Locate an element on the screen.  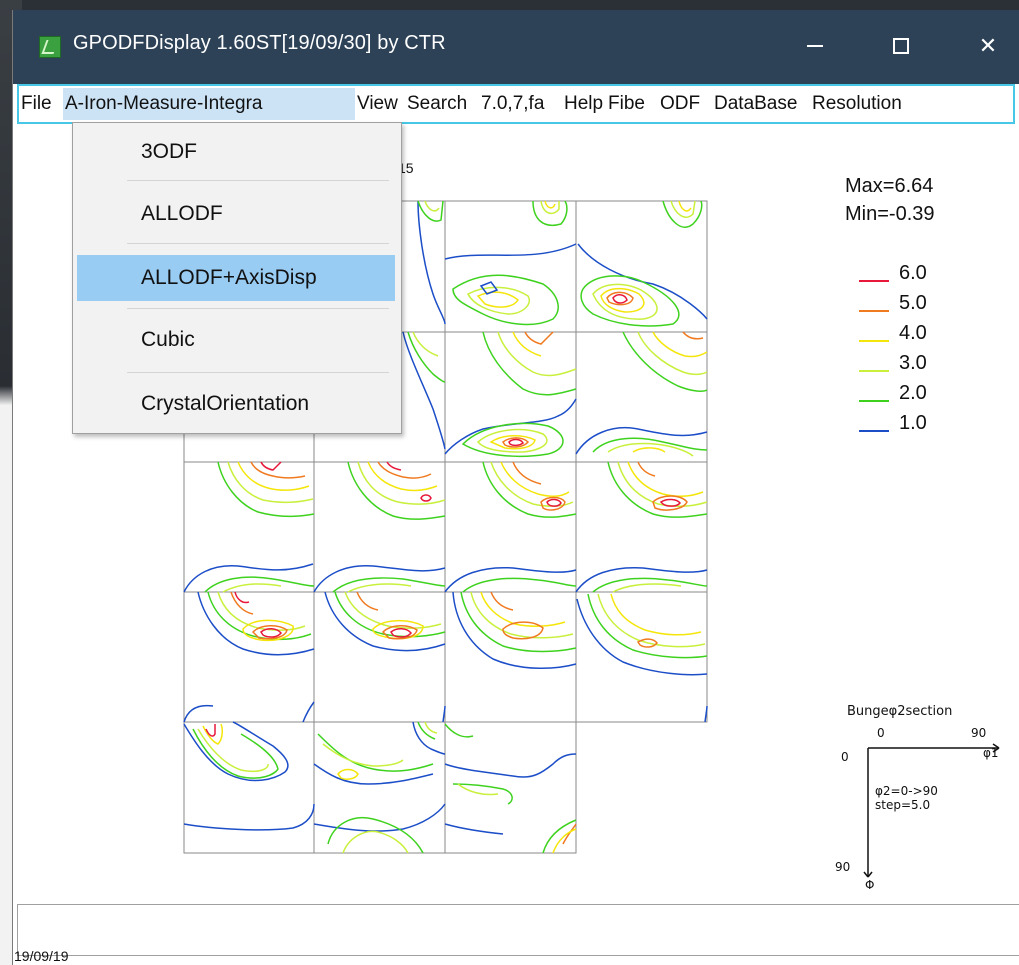
legend-label-4: 4.0 is located at coordinates (913, 333).